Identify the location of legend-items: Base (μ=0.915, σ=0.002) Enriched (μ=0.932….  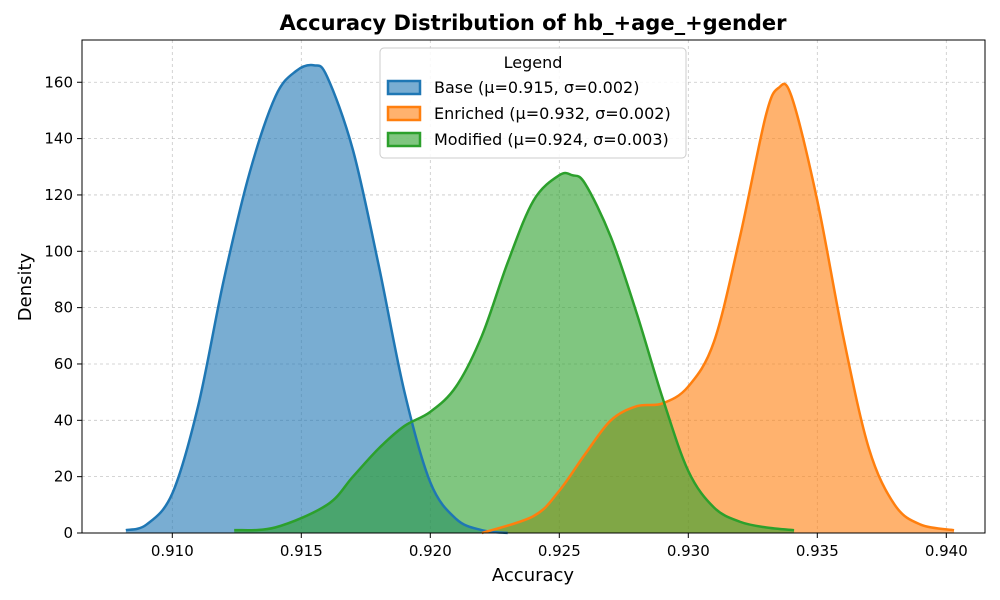
(528, 113).